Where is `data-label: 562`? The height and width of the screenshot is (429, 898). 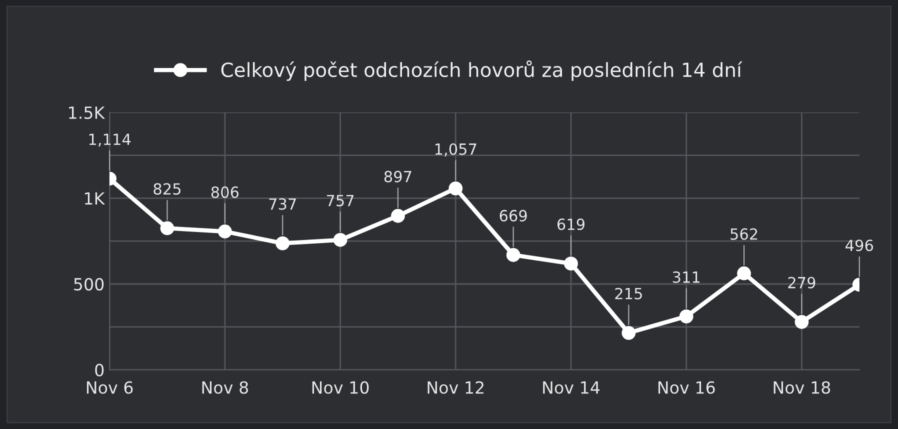 data-label: 562 is located at coordinates (744, 234).